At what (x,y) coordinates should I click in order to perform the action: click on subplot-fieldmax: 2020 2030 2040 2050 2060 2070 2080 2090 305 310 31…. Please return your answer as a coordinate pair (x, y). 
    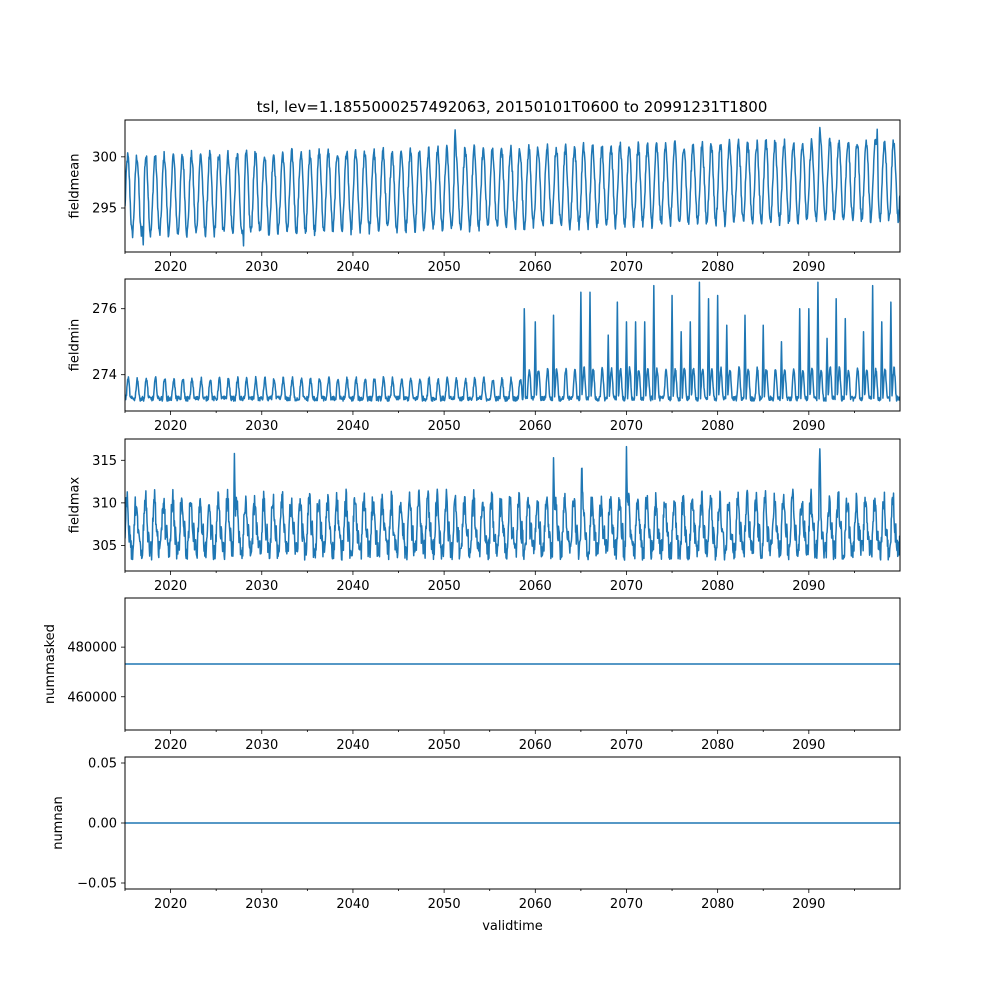
    Looking at the image, I should click on (484, 516).